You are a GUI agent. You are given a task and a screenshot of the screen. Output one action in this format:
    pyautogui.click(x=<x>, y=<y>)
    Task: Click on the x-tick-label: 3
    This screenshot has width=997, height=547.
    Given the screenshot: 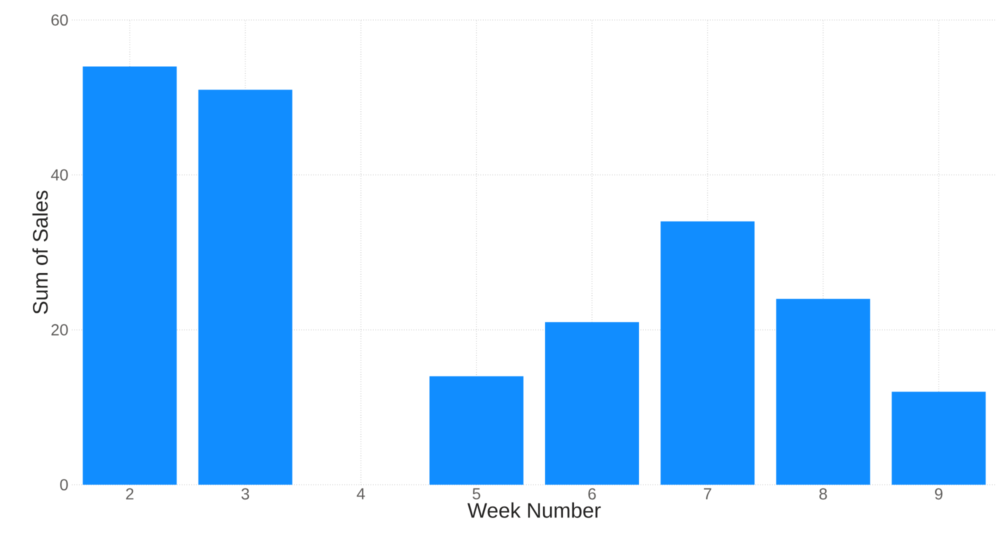 What is the action you would take?
    pyautogui.click(x=245, y=494)
    